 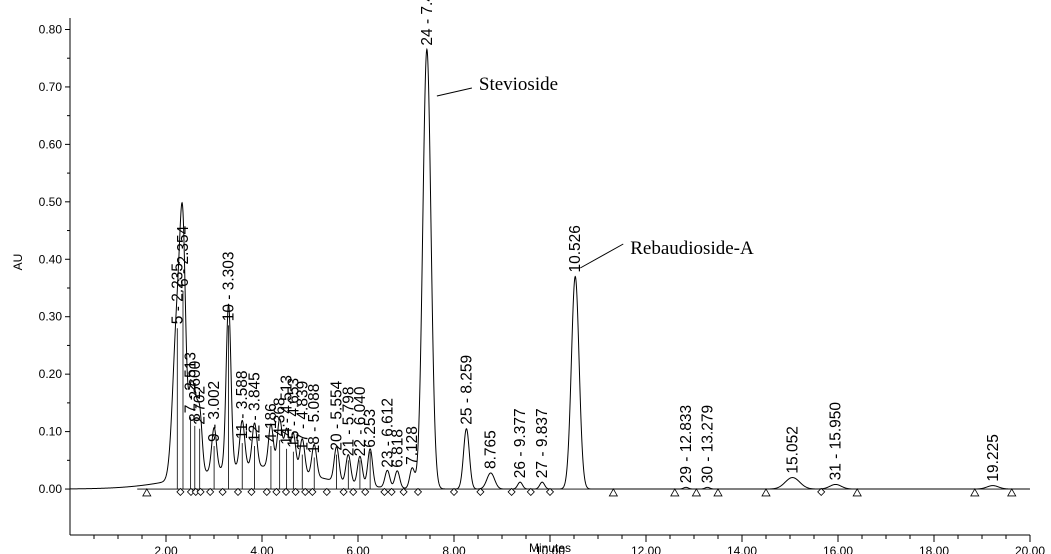 I want to click on peak-label: 18 - 5.088, so click(x=314, y=419).